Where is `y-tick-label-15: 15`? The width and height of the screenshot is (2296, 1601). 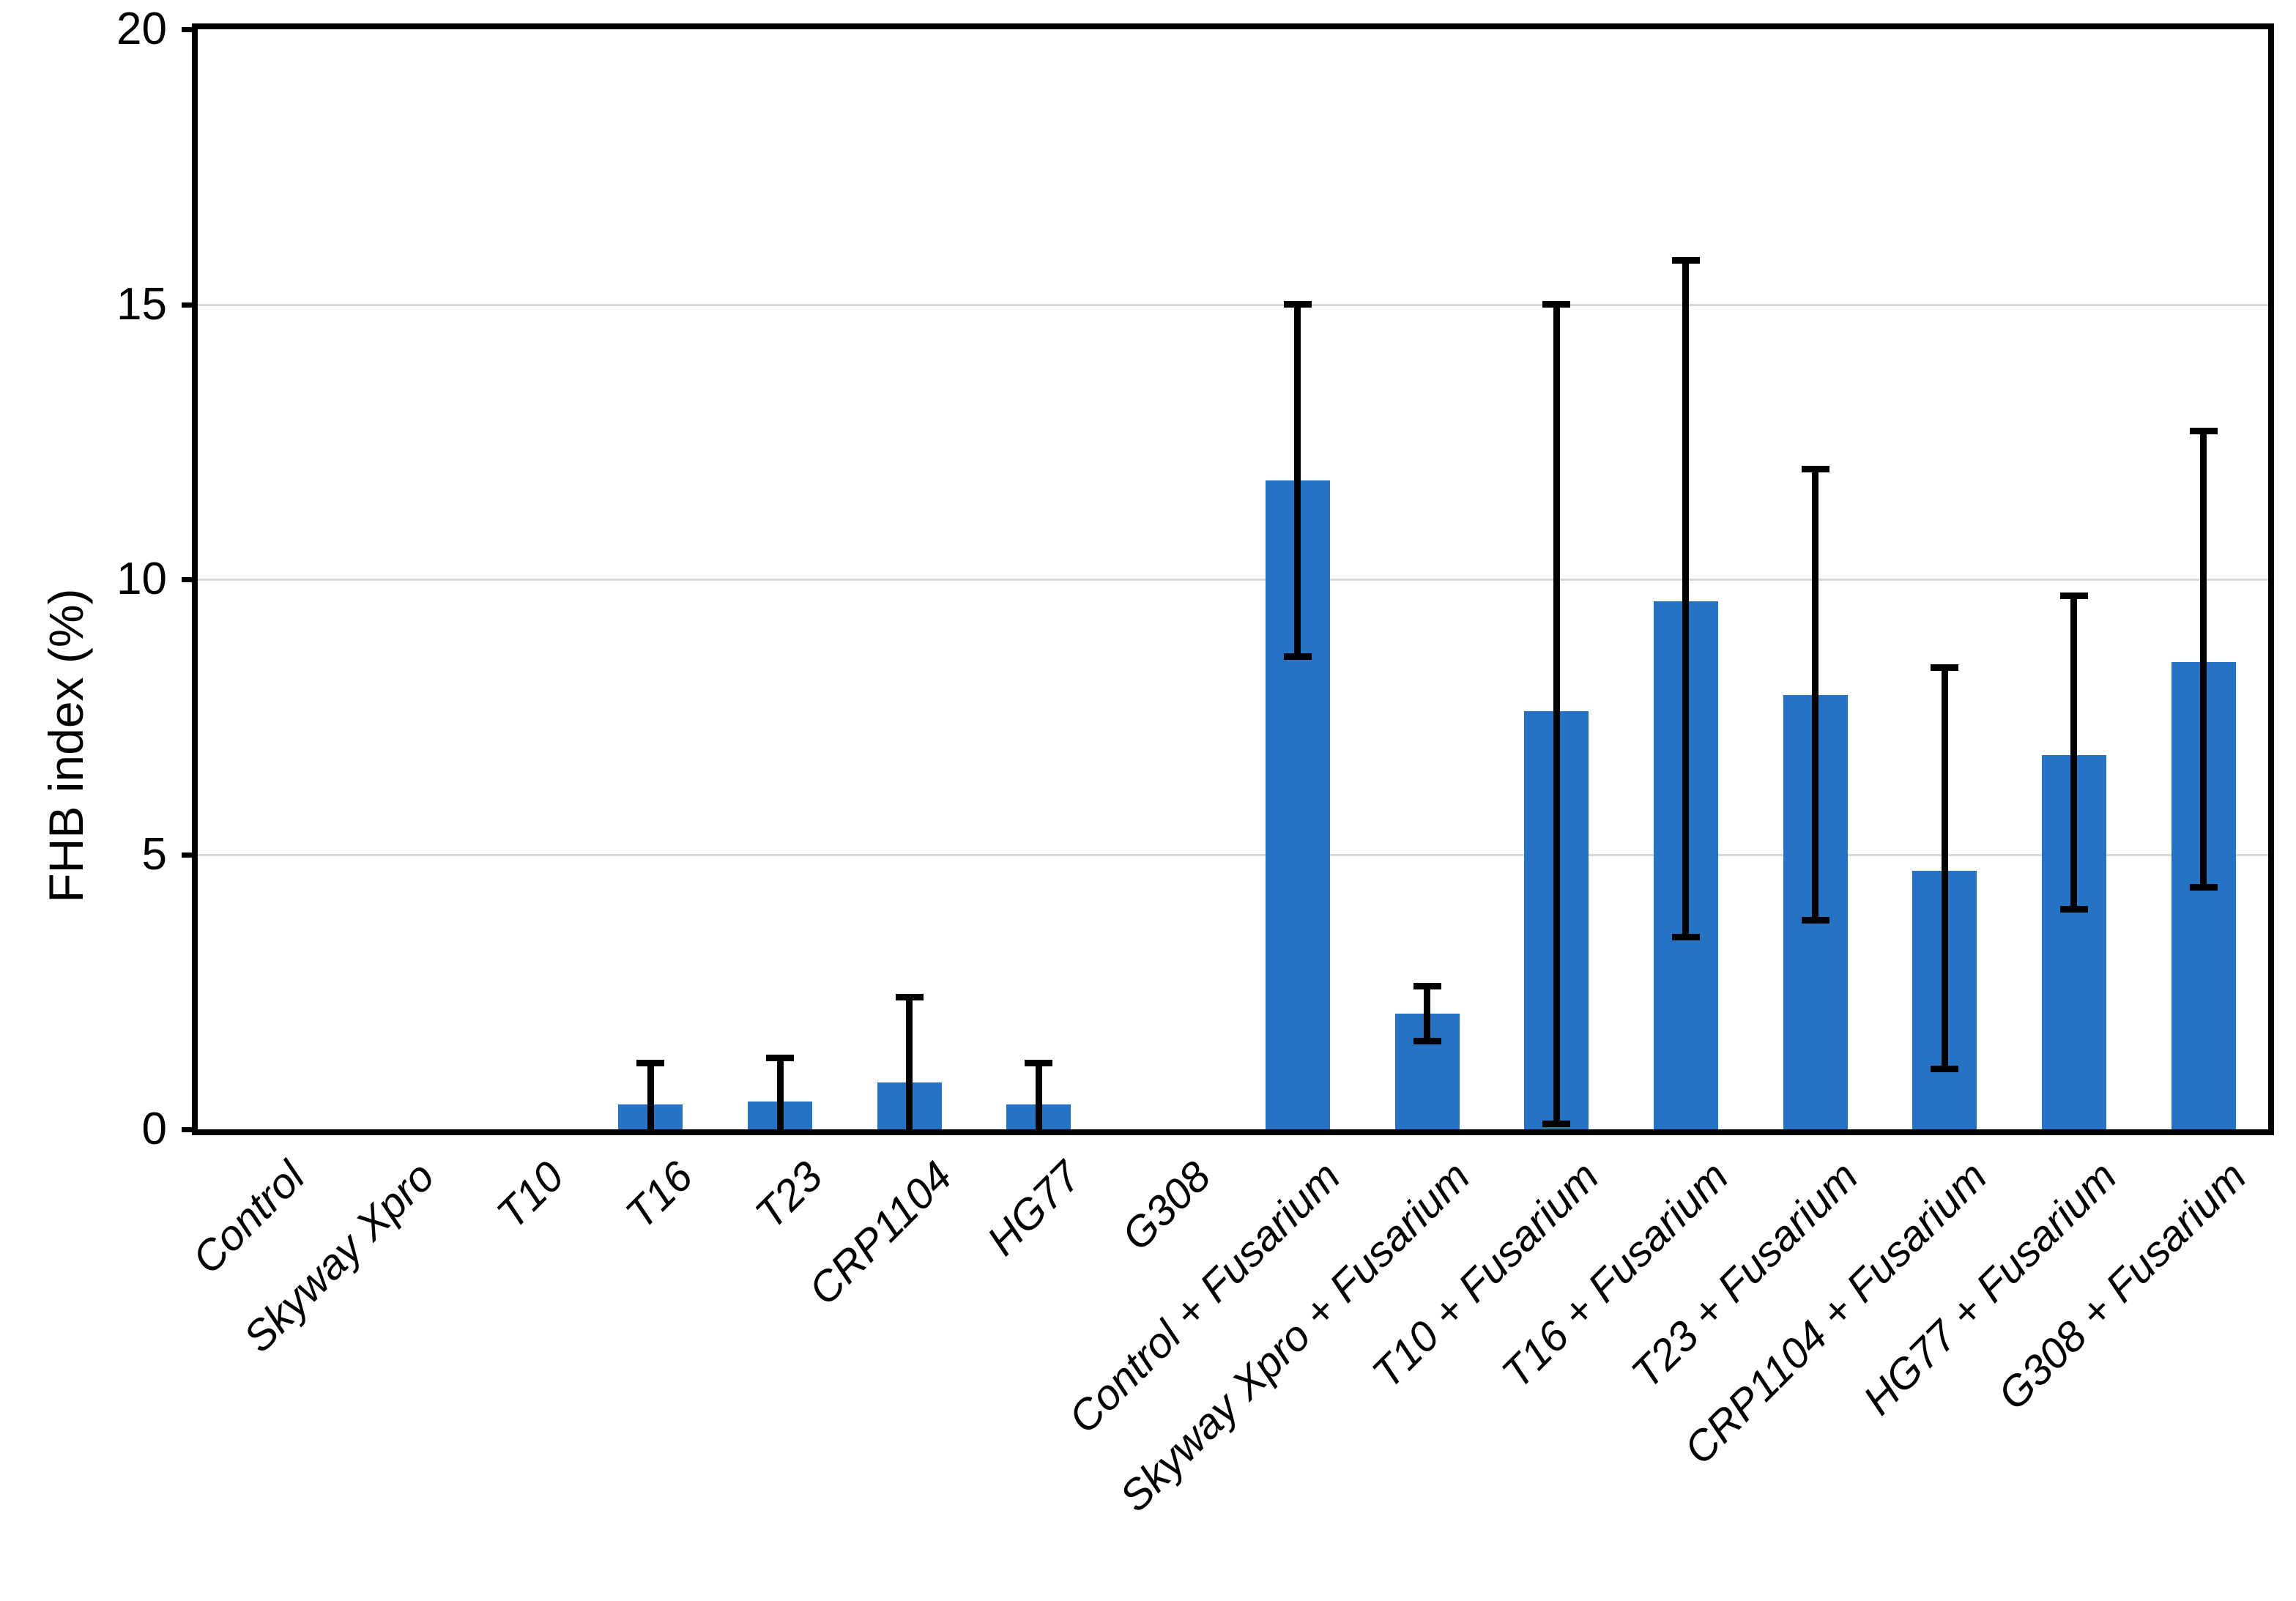 y-tick-label-15: 15 is located at coordinates (141, 304).